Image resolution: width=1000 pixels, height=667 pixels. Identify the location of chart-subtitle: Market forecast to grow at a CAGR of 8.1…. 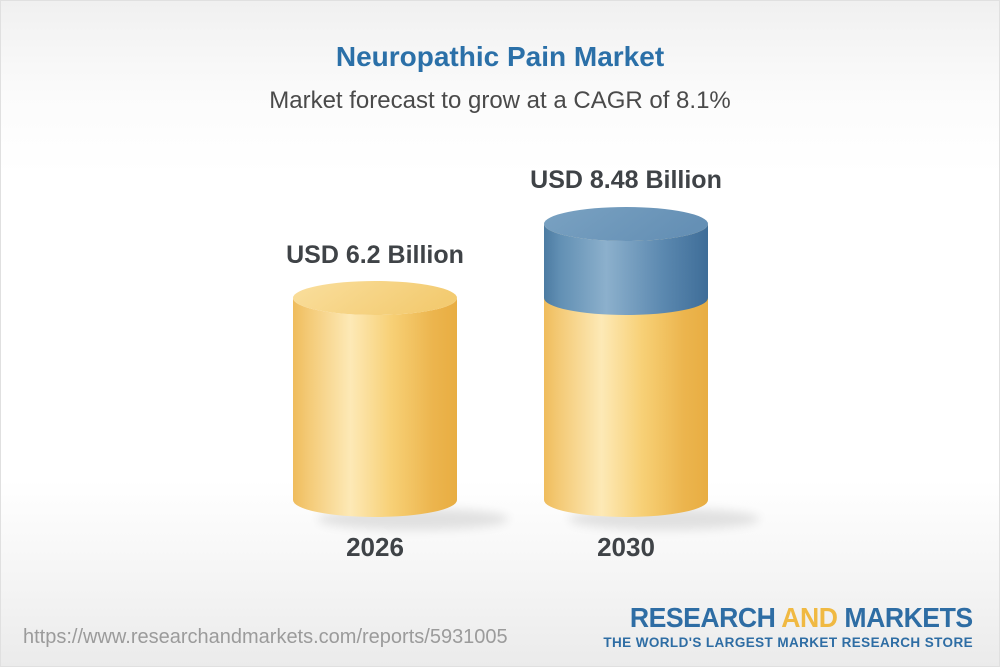
(500, 100).